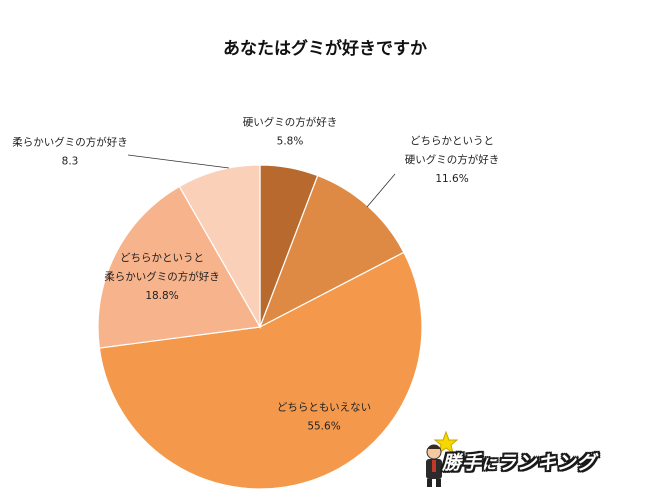  What do you see at coordinates (323, 427) in the screenshot?
I see `slice-value-label: 55.6%` at bounding box center [323, 427].